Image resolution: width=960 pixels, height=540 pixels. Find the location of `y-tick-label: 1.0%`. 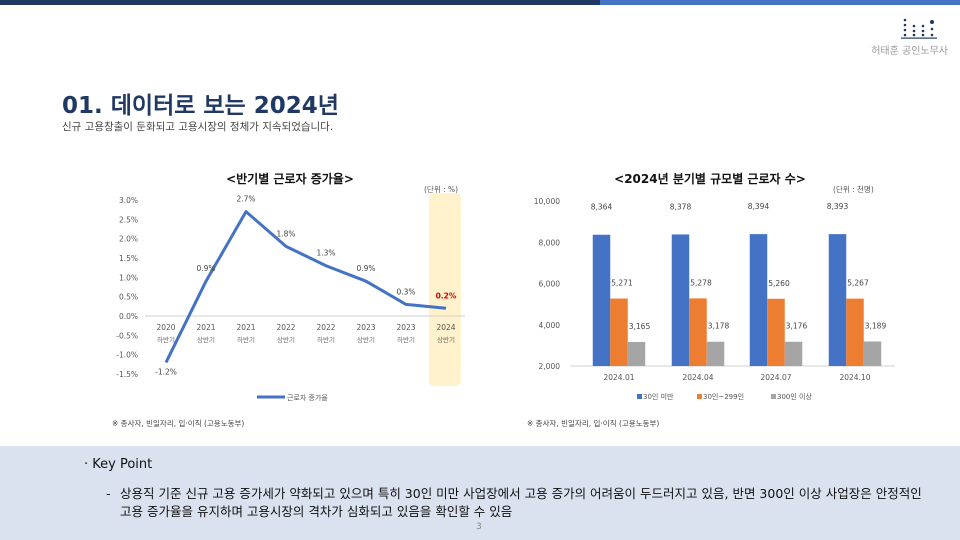

y-tick-label: 1.0% is located at coordinates (128, 277).